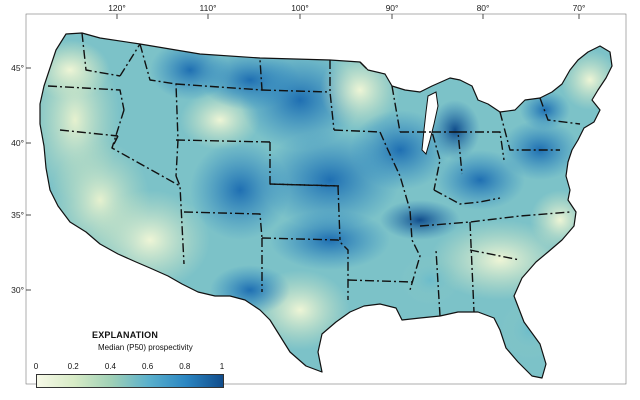 Image resolution: width=640 pixels, height=400 pixels. Describe the element at coordinates (130, 381) in the screenshot. I see `legend-color-ramp` at that location.